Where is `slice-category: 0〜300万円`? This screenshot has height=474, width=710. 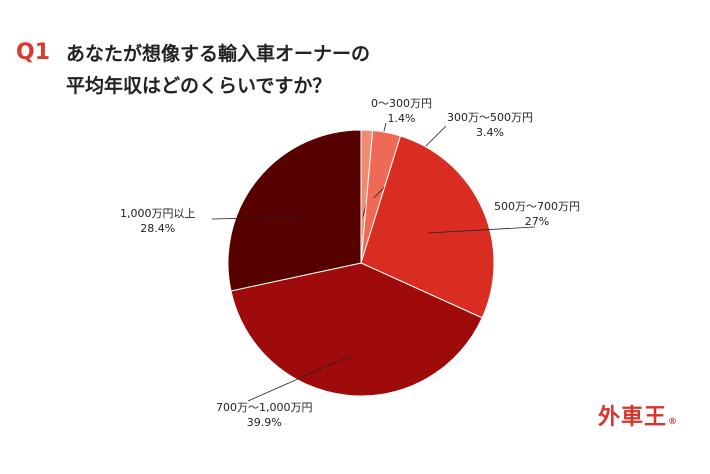
slice-category: 0〜300万円 is located at coordinates (401, 103).